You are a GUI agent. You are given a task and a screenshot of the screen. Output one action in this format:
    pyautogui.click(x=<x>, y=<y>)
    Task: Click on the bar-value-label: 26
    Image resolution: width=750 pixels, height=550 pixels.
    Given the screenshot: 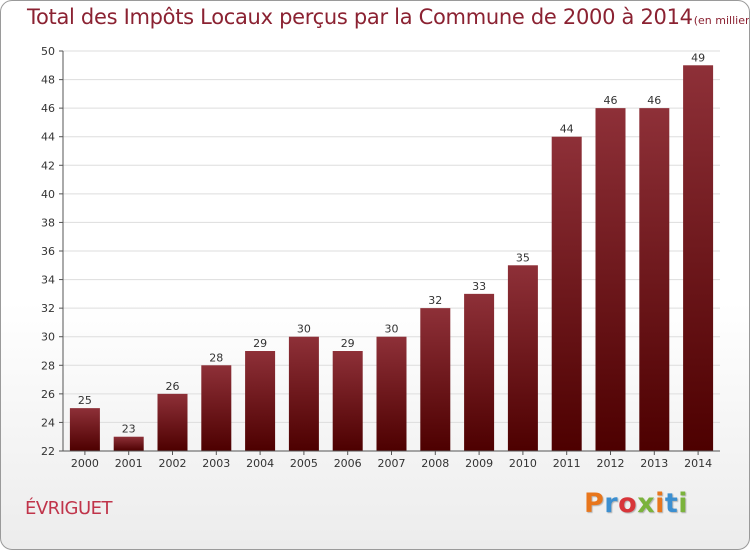 What is the action you would take?
    pyautogui.click(x=173, y=386)
    